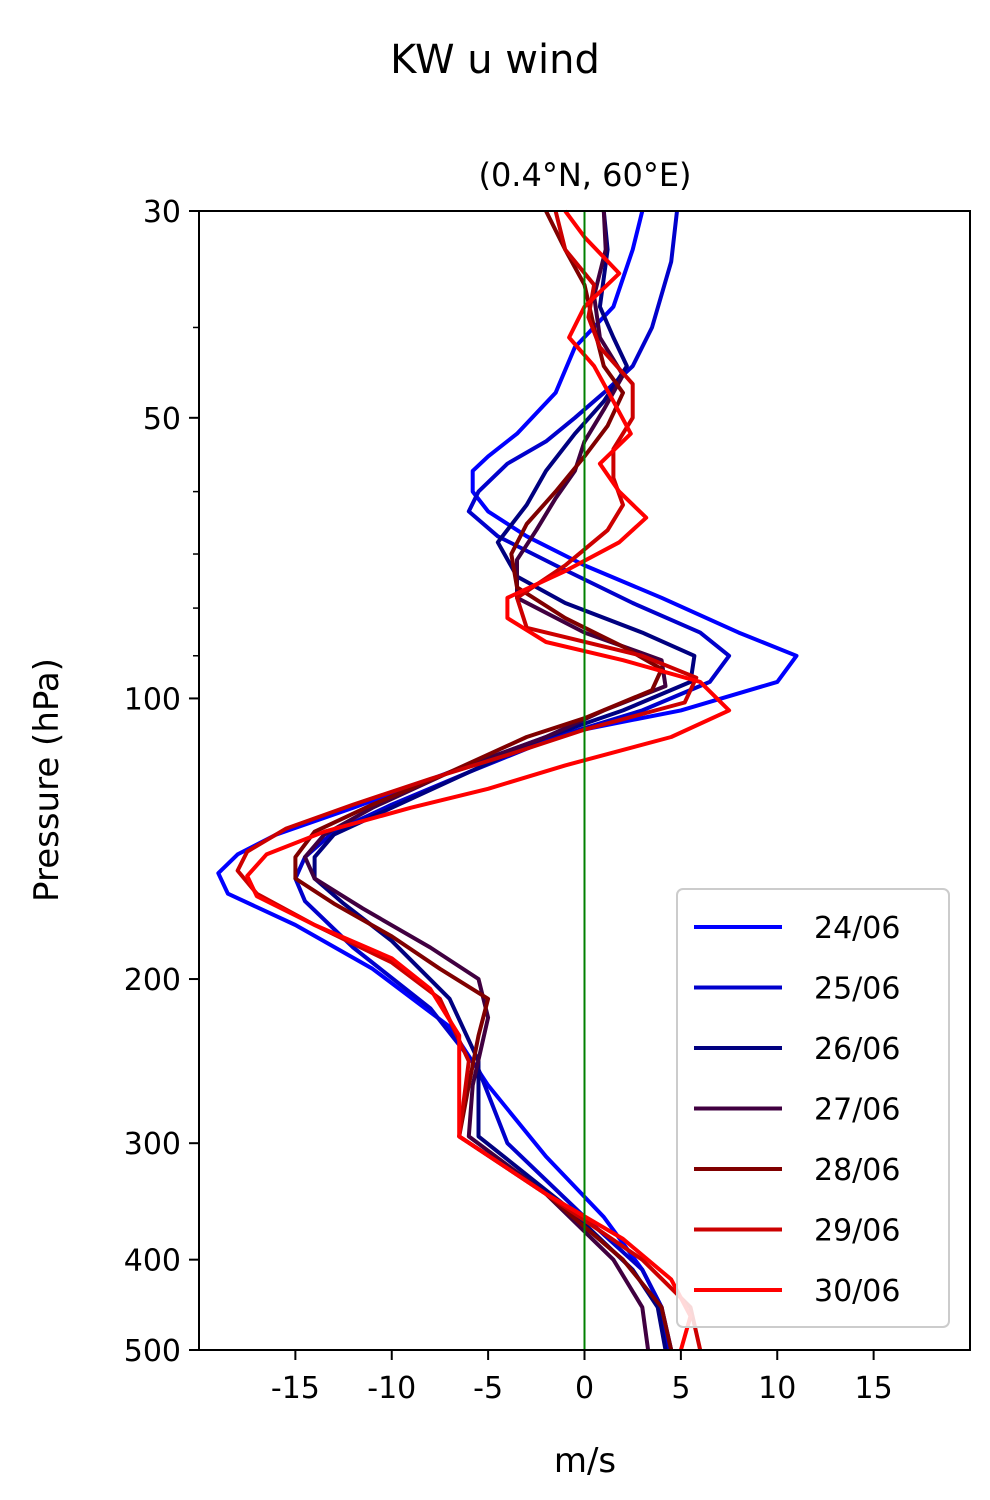 The width and height of the screenshot is (990, 1500). I want to click on x-axis-ticks: -15 -10 -5 0 5 10 15, so click(582, 1378).